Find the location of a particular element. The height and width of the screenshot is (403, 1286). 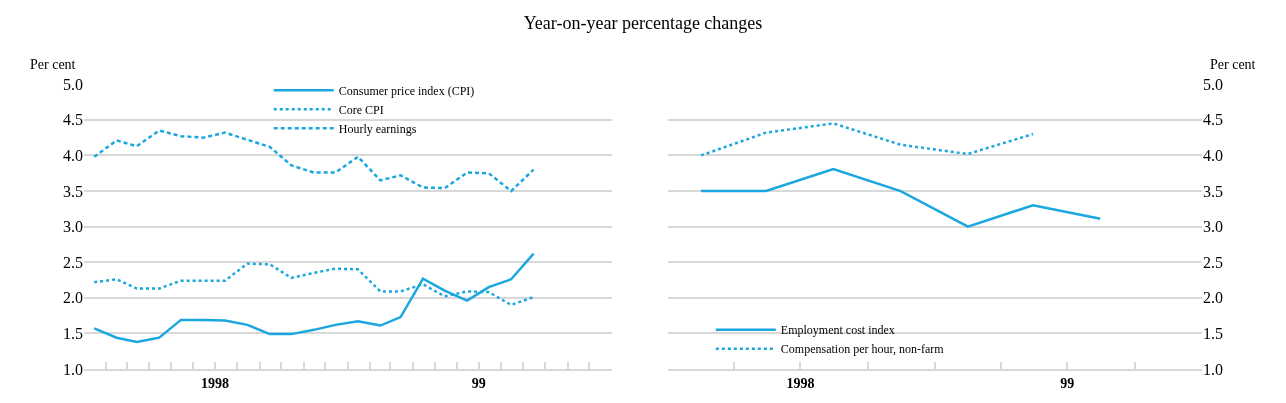

legend-label: Hourly earnings is located at coordinates (377, 128).